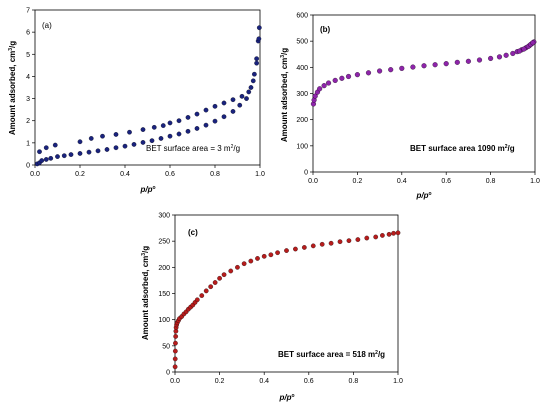 The width and height of the screenshot is (550, 408). What do you see at coordinates (28, 143) in the screenshot?
I see `y-tick-label-a-1: 1` at bounding box center [28, 143].